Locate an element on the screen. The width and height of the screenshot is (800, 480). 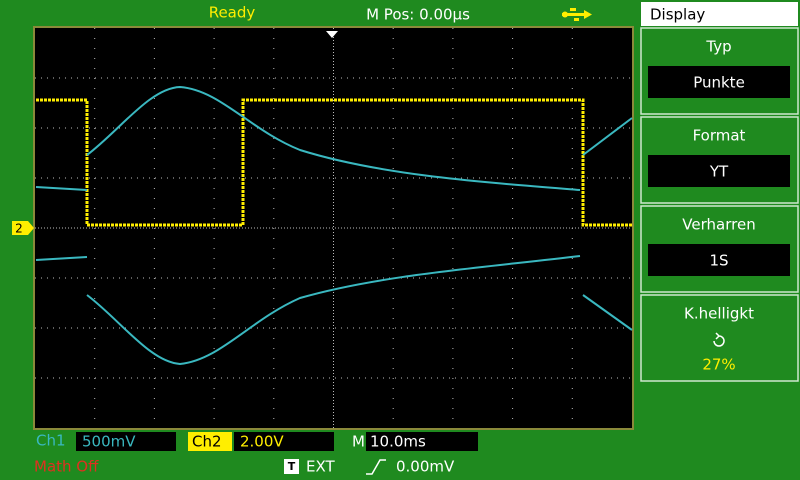
trigger-icon: T is located at coordinates (292, 466).